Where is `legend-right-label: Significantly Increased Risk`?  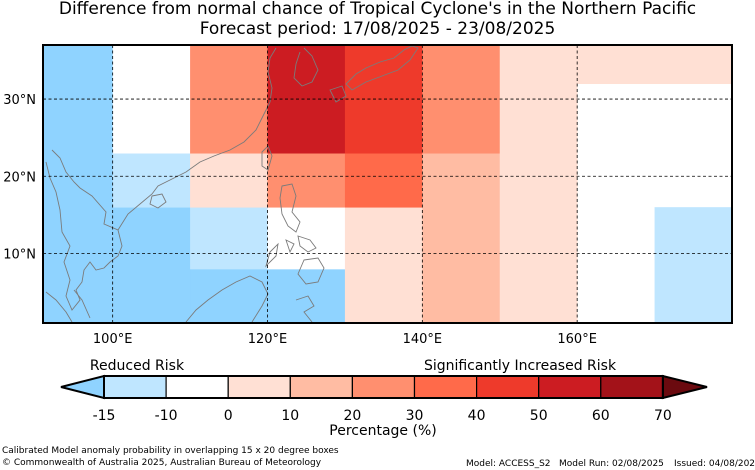
legend-right-label: Significantly Increased Risk is located at coordinates (520, 366).